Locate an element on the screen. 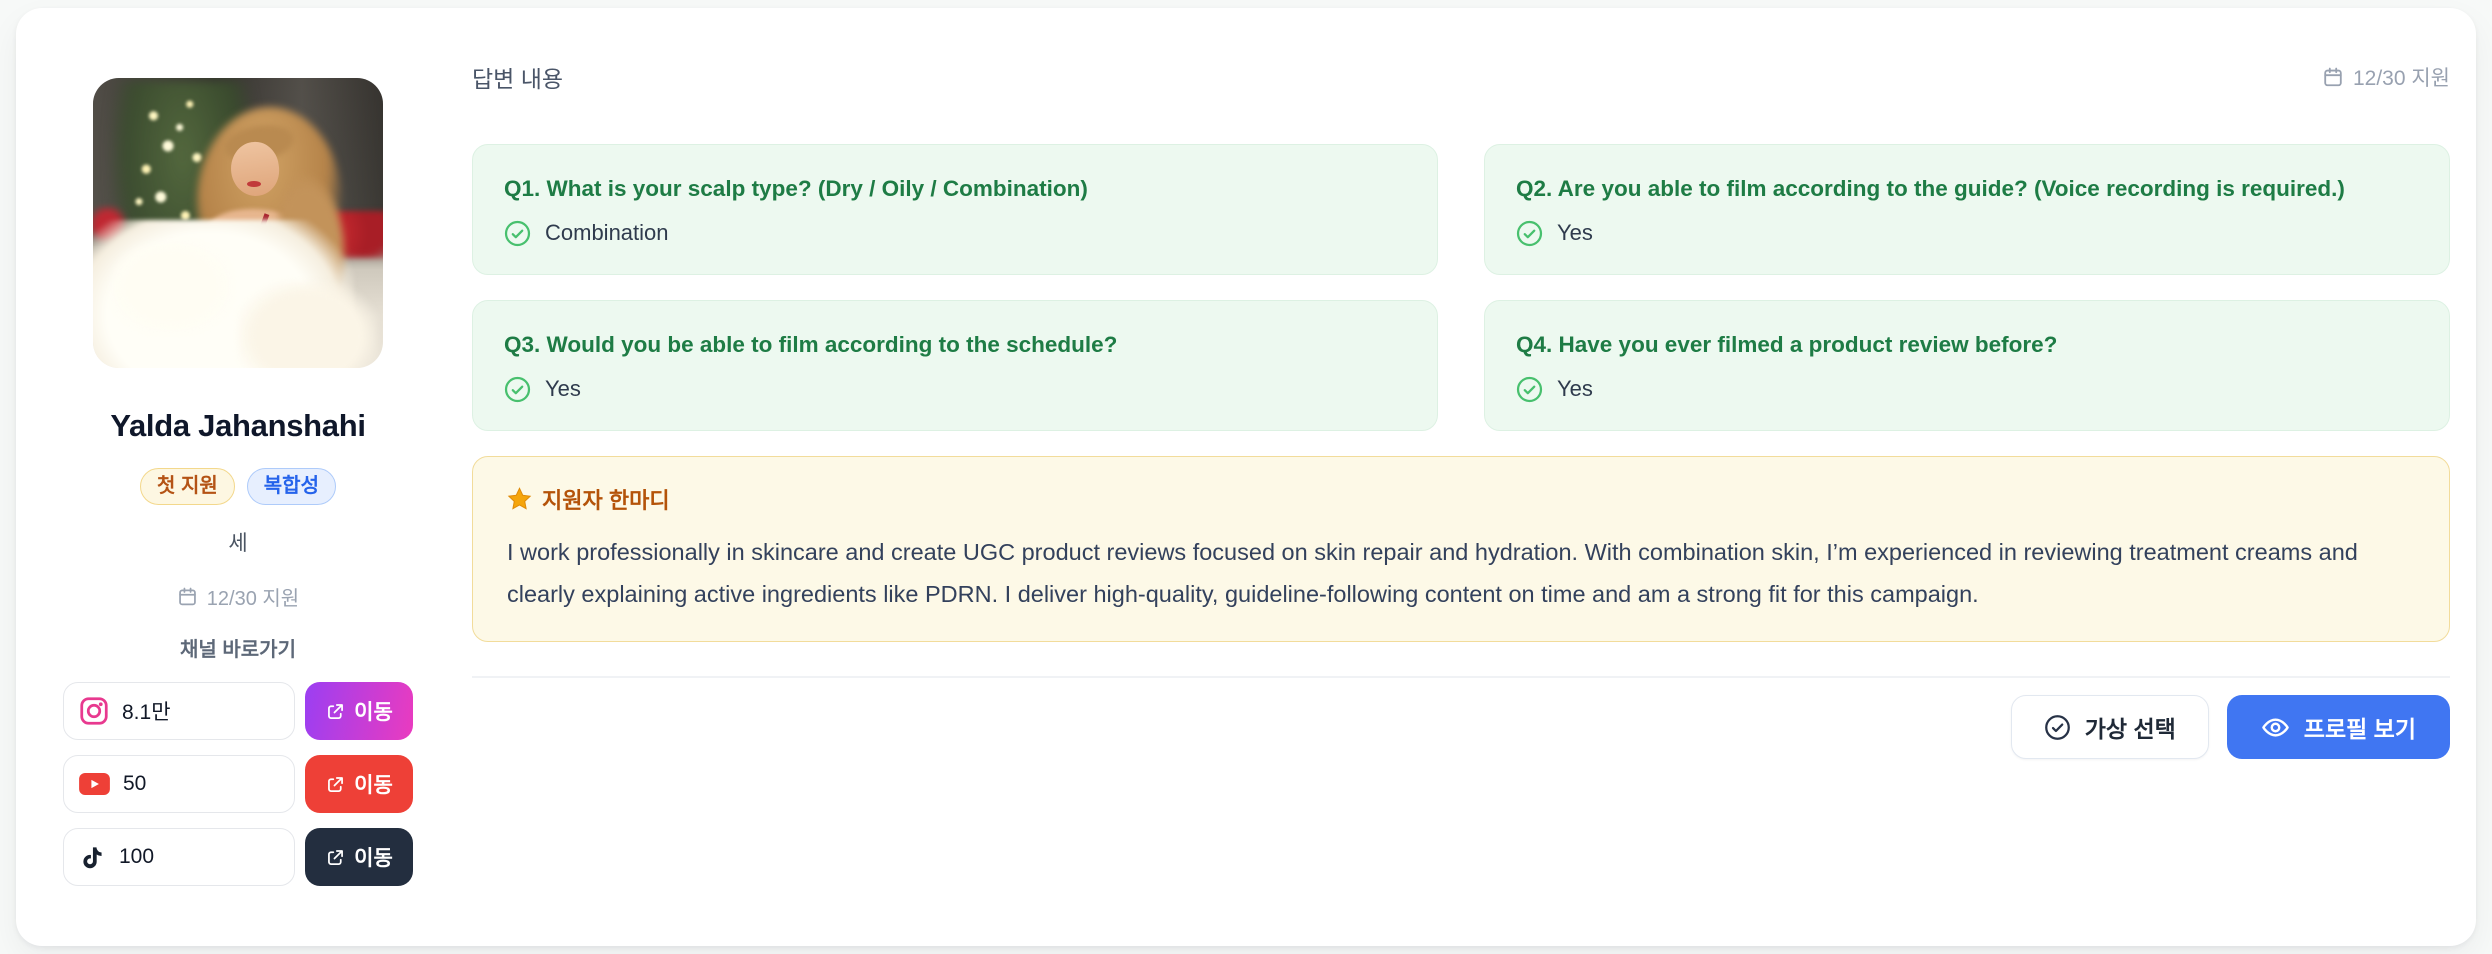  youtube-go-button: 이동 is located at coordinates (359, 784).